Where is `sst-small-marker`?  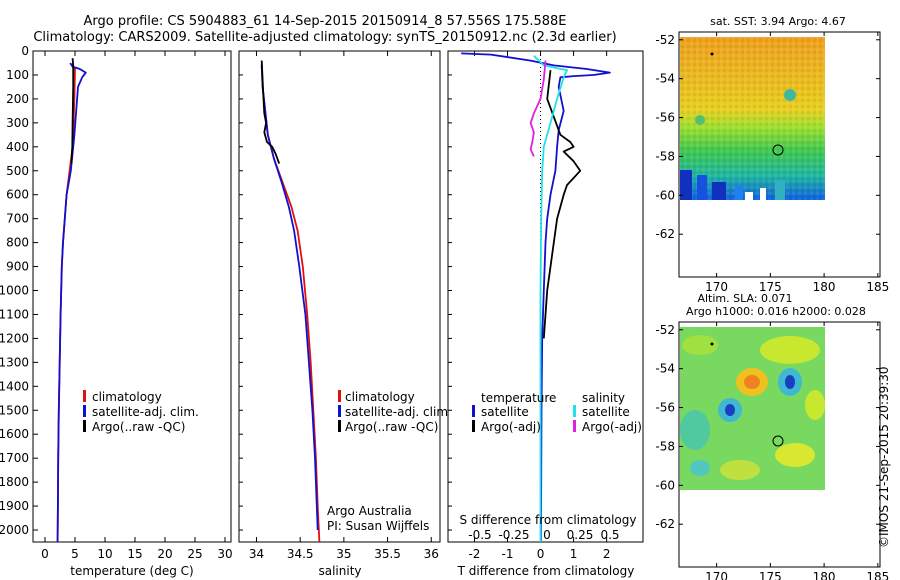
sst-small-marker is located at coordinates (712, 54).